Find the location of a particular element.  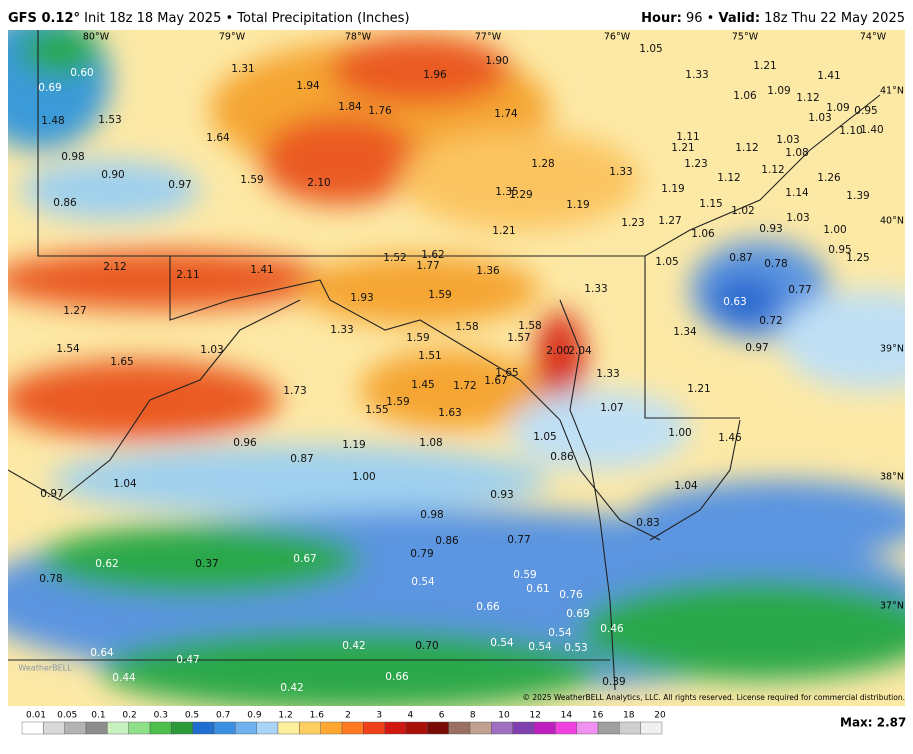

value-label: 1.96 is located at coordinates (435, 75).